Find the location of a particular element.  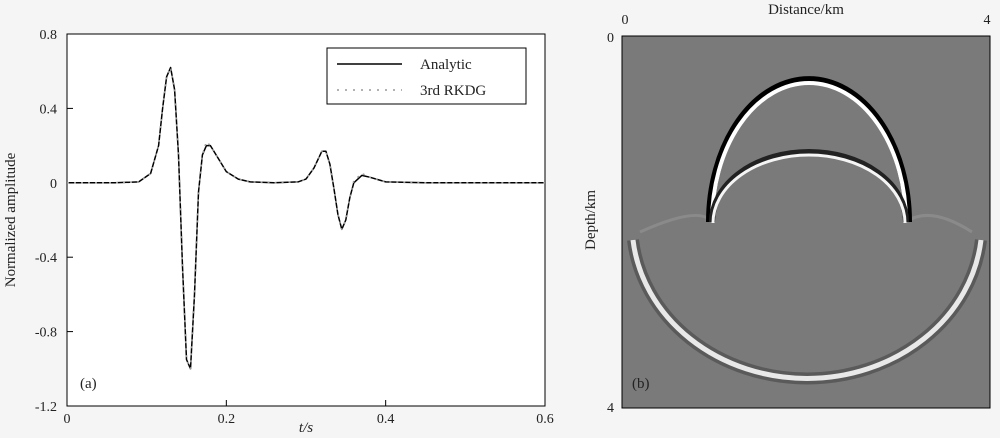

x-tick-label: 0.2 is located at coordinates (227, 419).